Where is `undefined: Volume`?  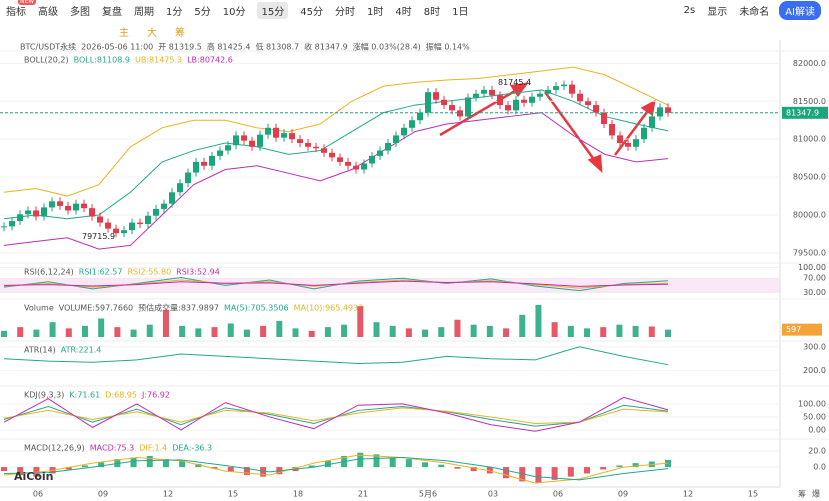 undefined: Volume is located at coordinates (39, 308).